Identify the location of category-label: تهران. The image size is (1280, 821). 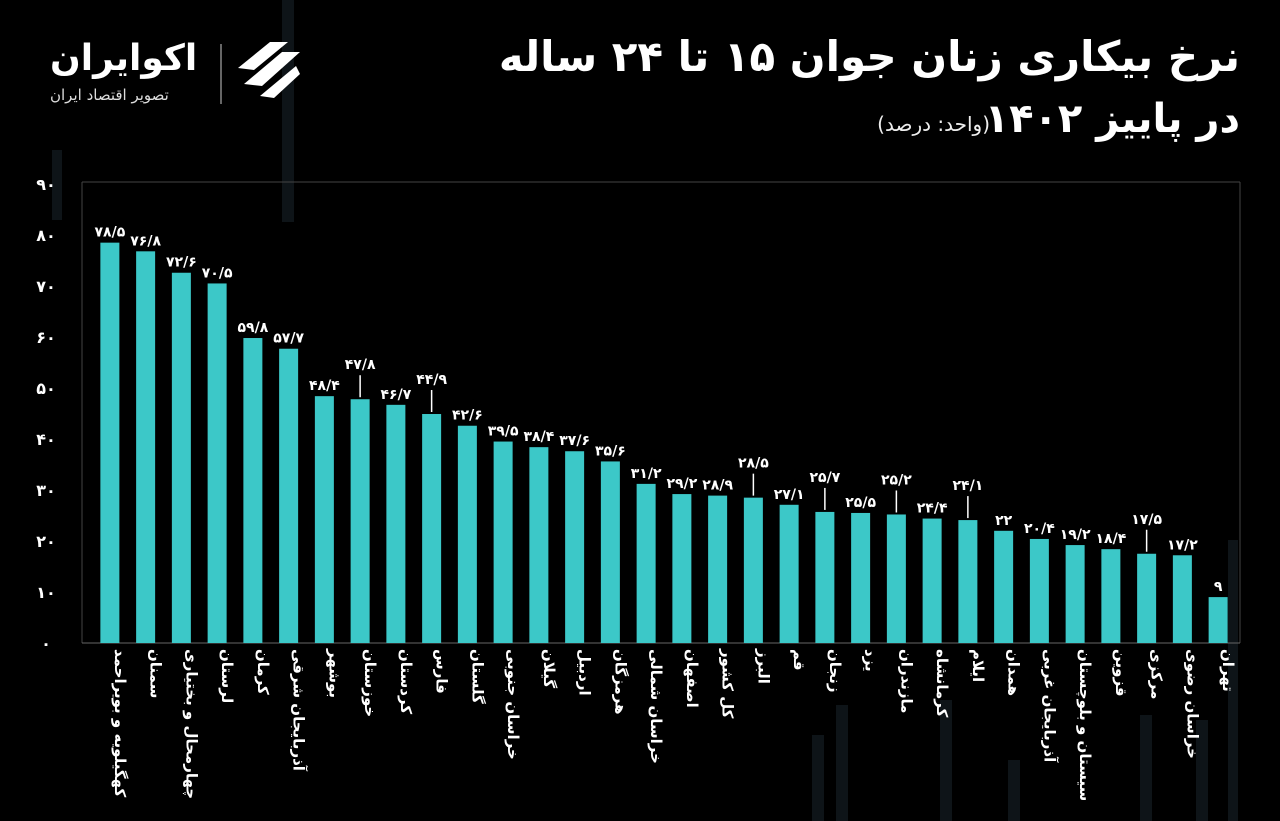
(1228, 670).